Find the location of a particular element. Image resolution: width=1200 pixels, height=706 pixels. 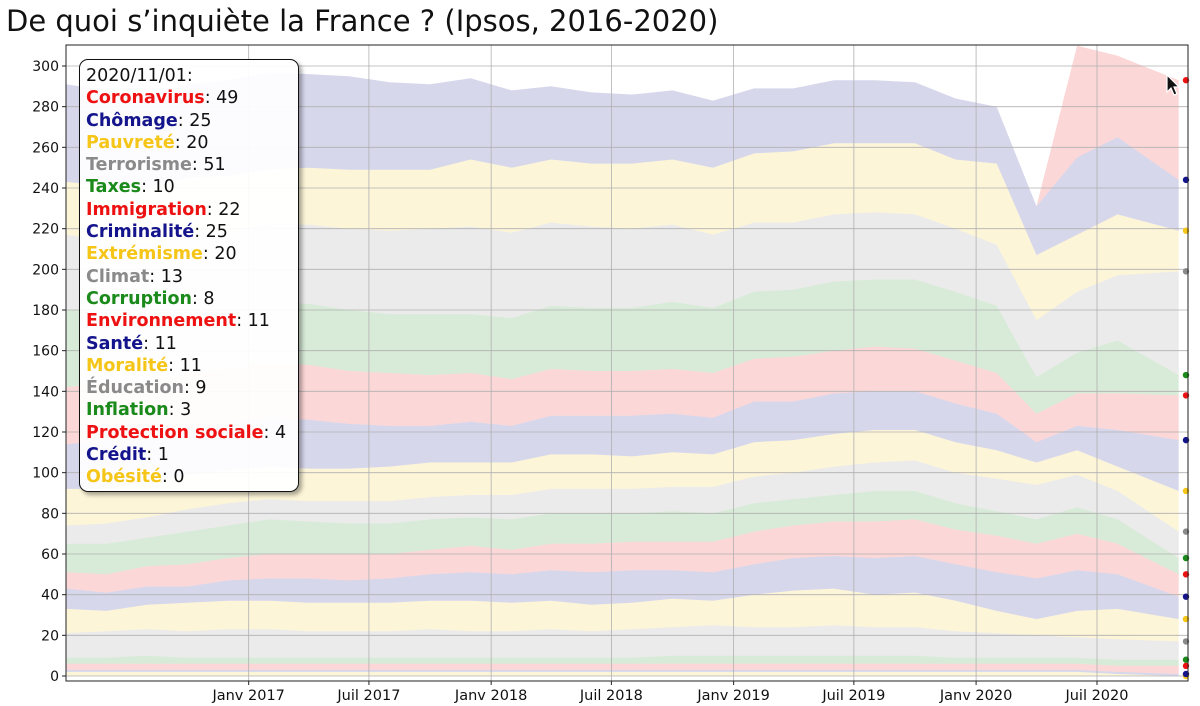

area-corruption is located at coordinates (622, 533).